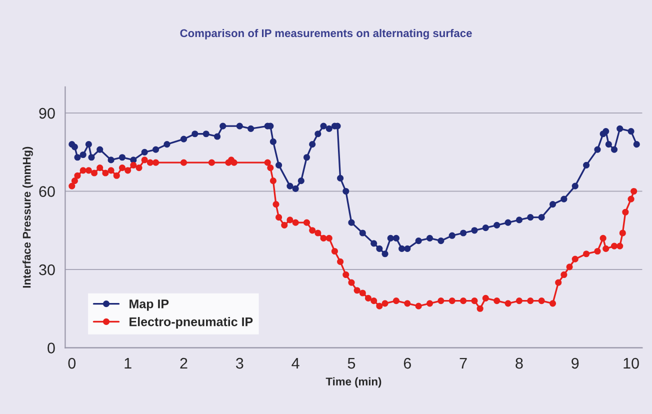 This screenshot has width=652, height=414. What do you see at coordinates (47, 191) in the screenshot?
I see `y-tick-label: 60` at bounding box center [47, 191].